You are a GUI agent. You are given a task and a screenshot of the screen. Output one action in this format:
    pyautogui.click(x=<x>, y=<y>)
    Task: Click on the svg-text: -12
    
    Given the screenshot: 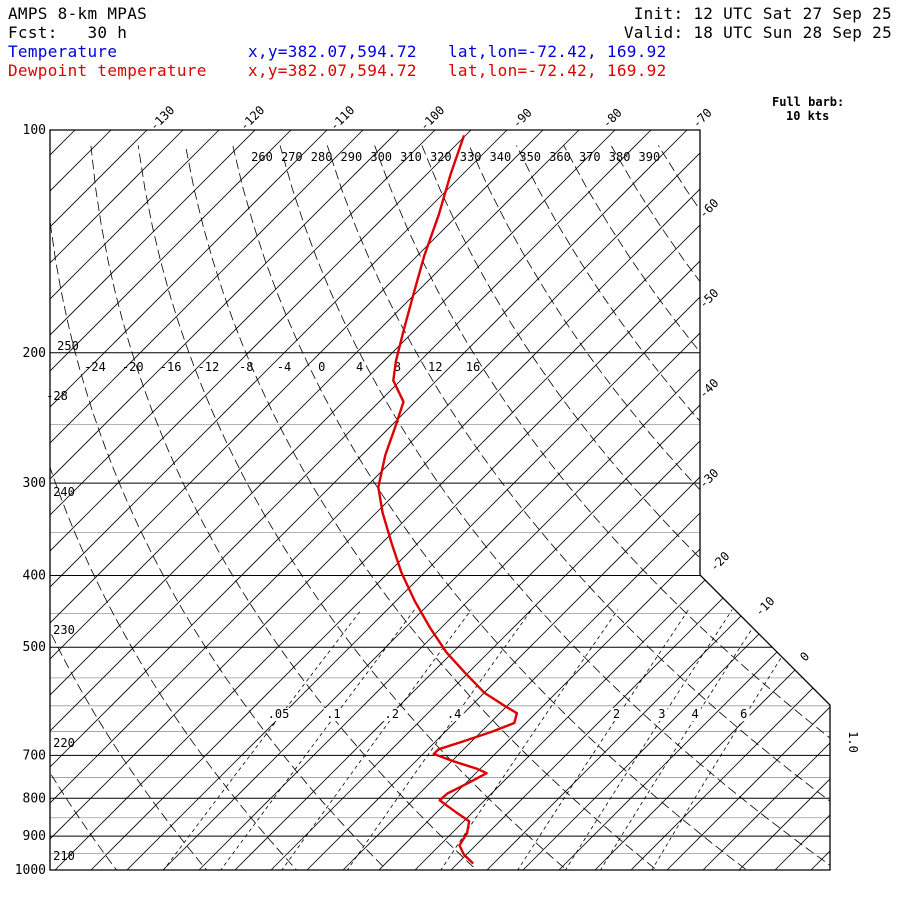 What is the action you would take?
    pyautogui.click(x=209, y=367)
    